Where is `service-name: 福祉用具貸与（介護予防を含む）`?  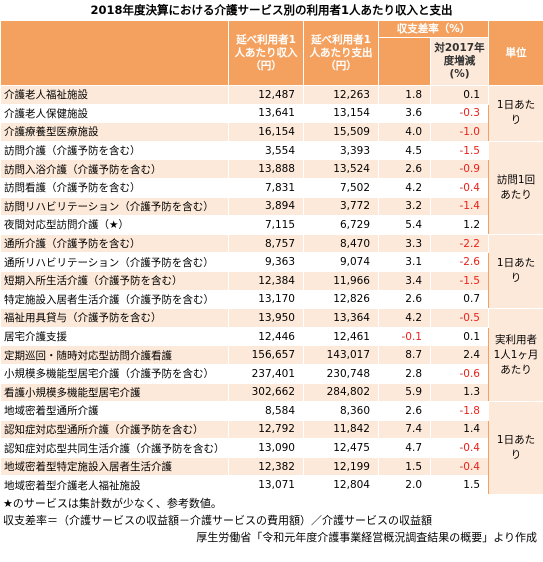
service-name: 福祉用具貸与（介護予防を含む） is located at coordinates (114, 318).